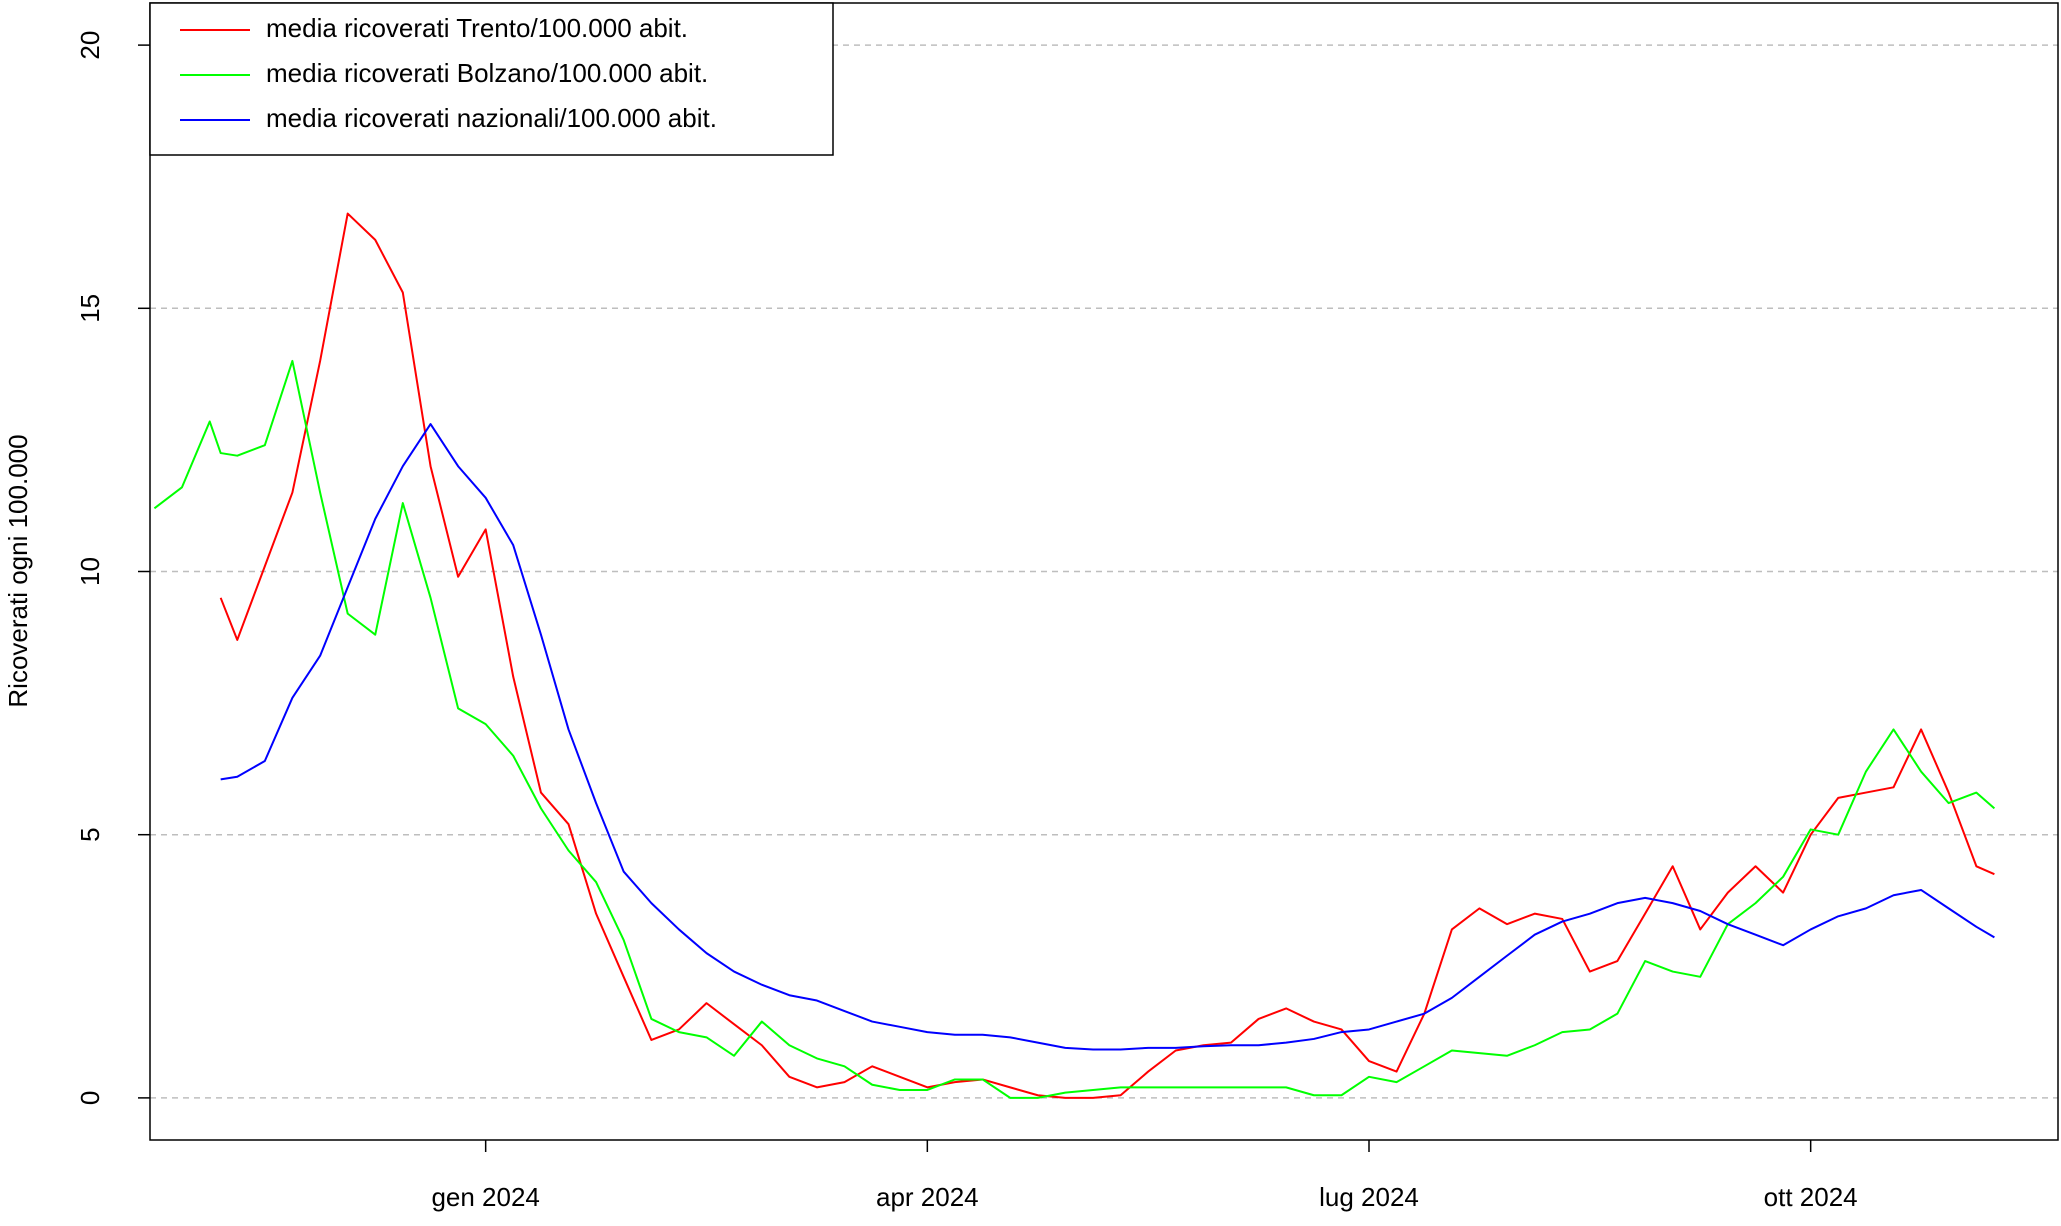 Image resolution: width=2061 pixels, height=1226 pixels. What do you see at coordinates (90, 45) in the screenshot?
I see `y-tick-label: 20` at bounding box center [90, 45].